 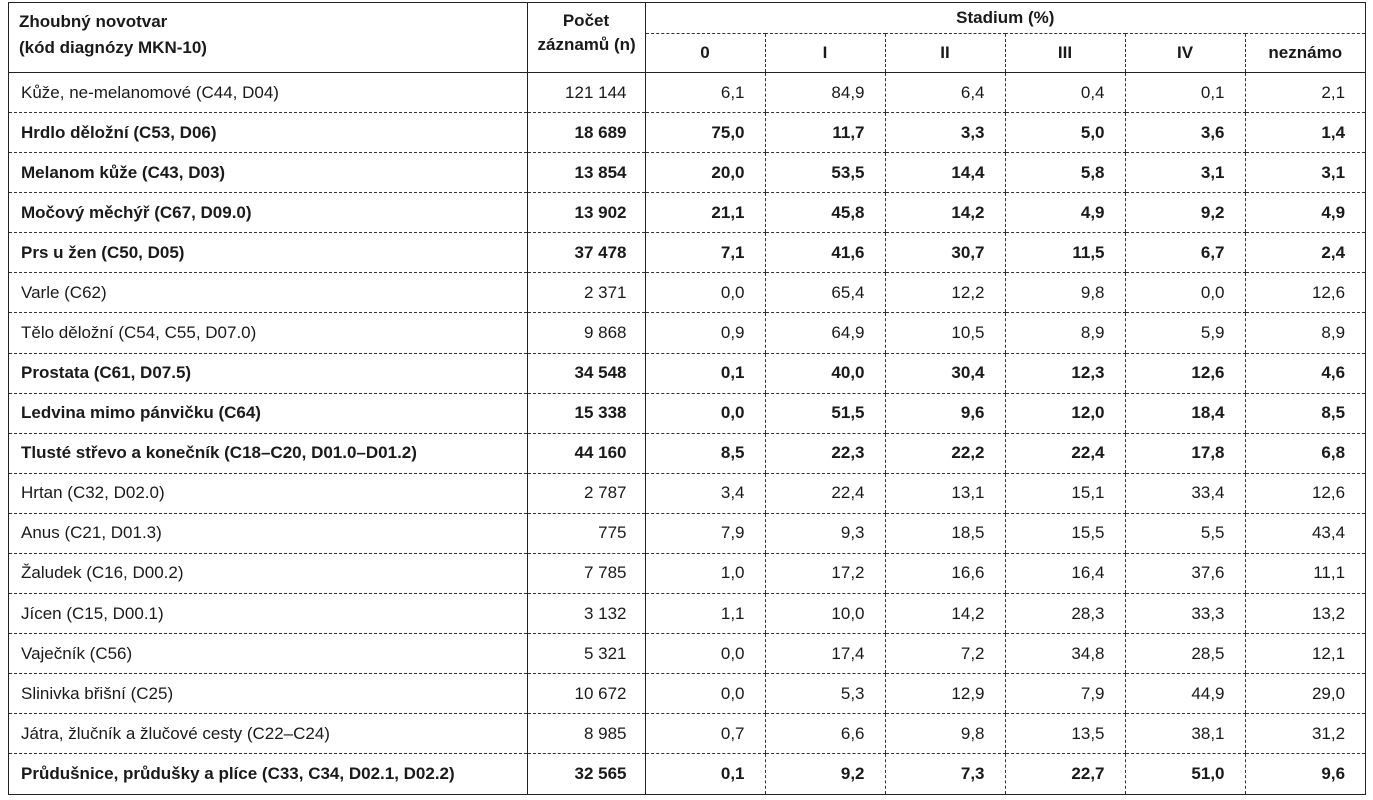 What do you see at coordinates (1064, 133) in the screenshot?
I see `stage-value-cell: 5,0` at bounding box center [1064, 133].